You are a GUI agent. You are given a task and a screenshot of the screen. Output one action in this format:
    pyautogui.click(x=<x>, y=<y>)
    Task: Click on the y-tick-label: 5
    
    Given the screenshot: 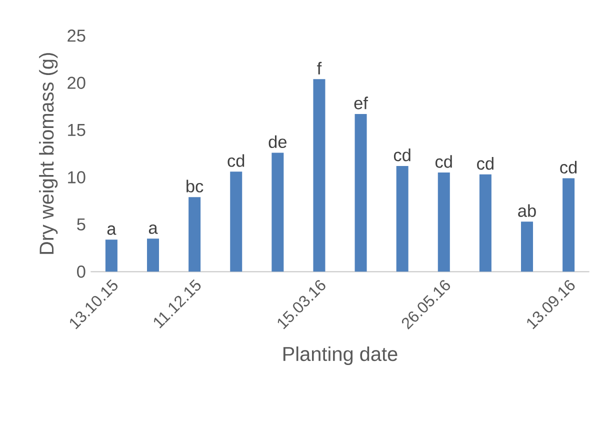 What is the action you would take?
    pyautogui.click(x=81, y=224)
    